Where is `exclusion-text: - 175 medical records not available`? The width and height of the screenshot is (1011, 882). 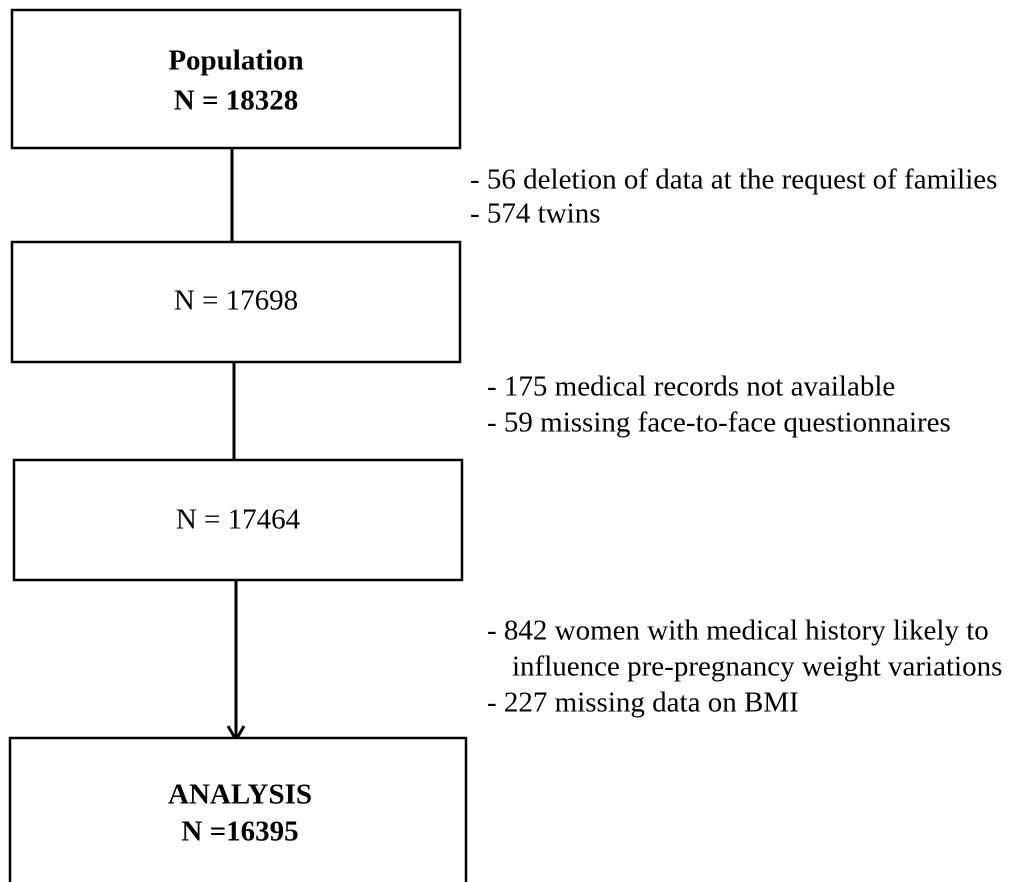
exclusion-text: - 175 medical records not available is located at coordinates (691, 387).